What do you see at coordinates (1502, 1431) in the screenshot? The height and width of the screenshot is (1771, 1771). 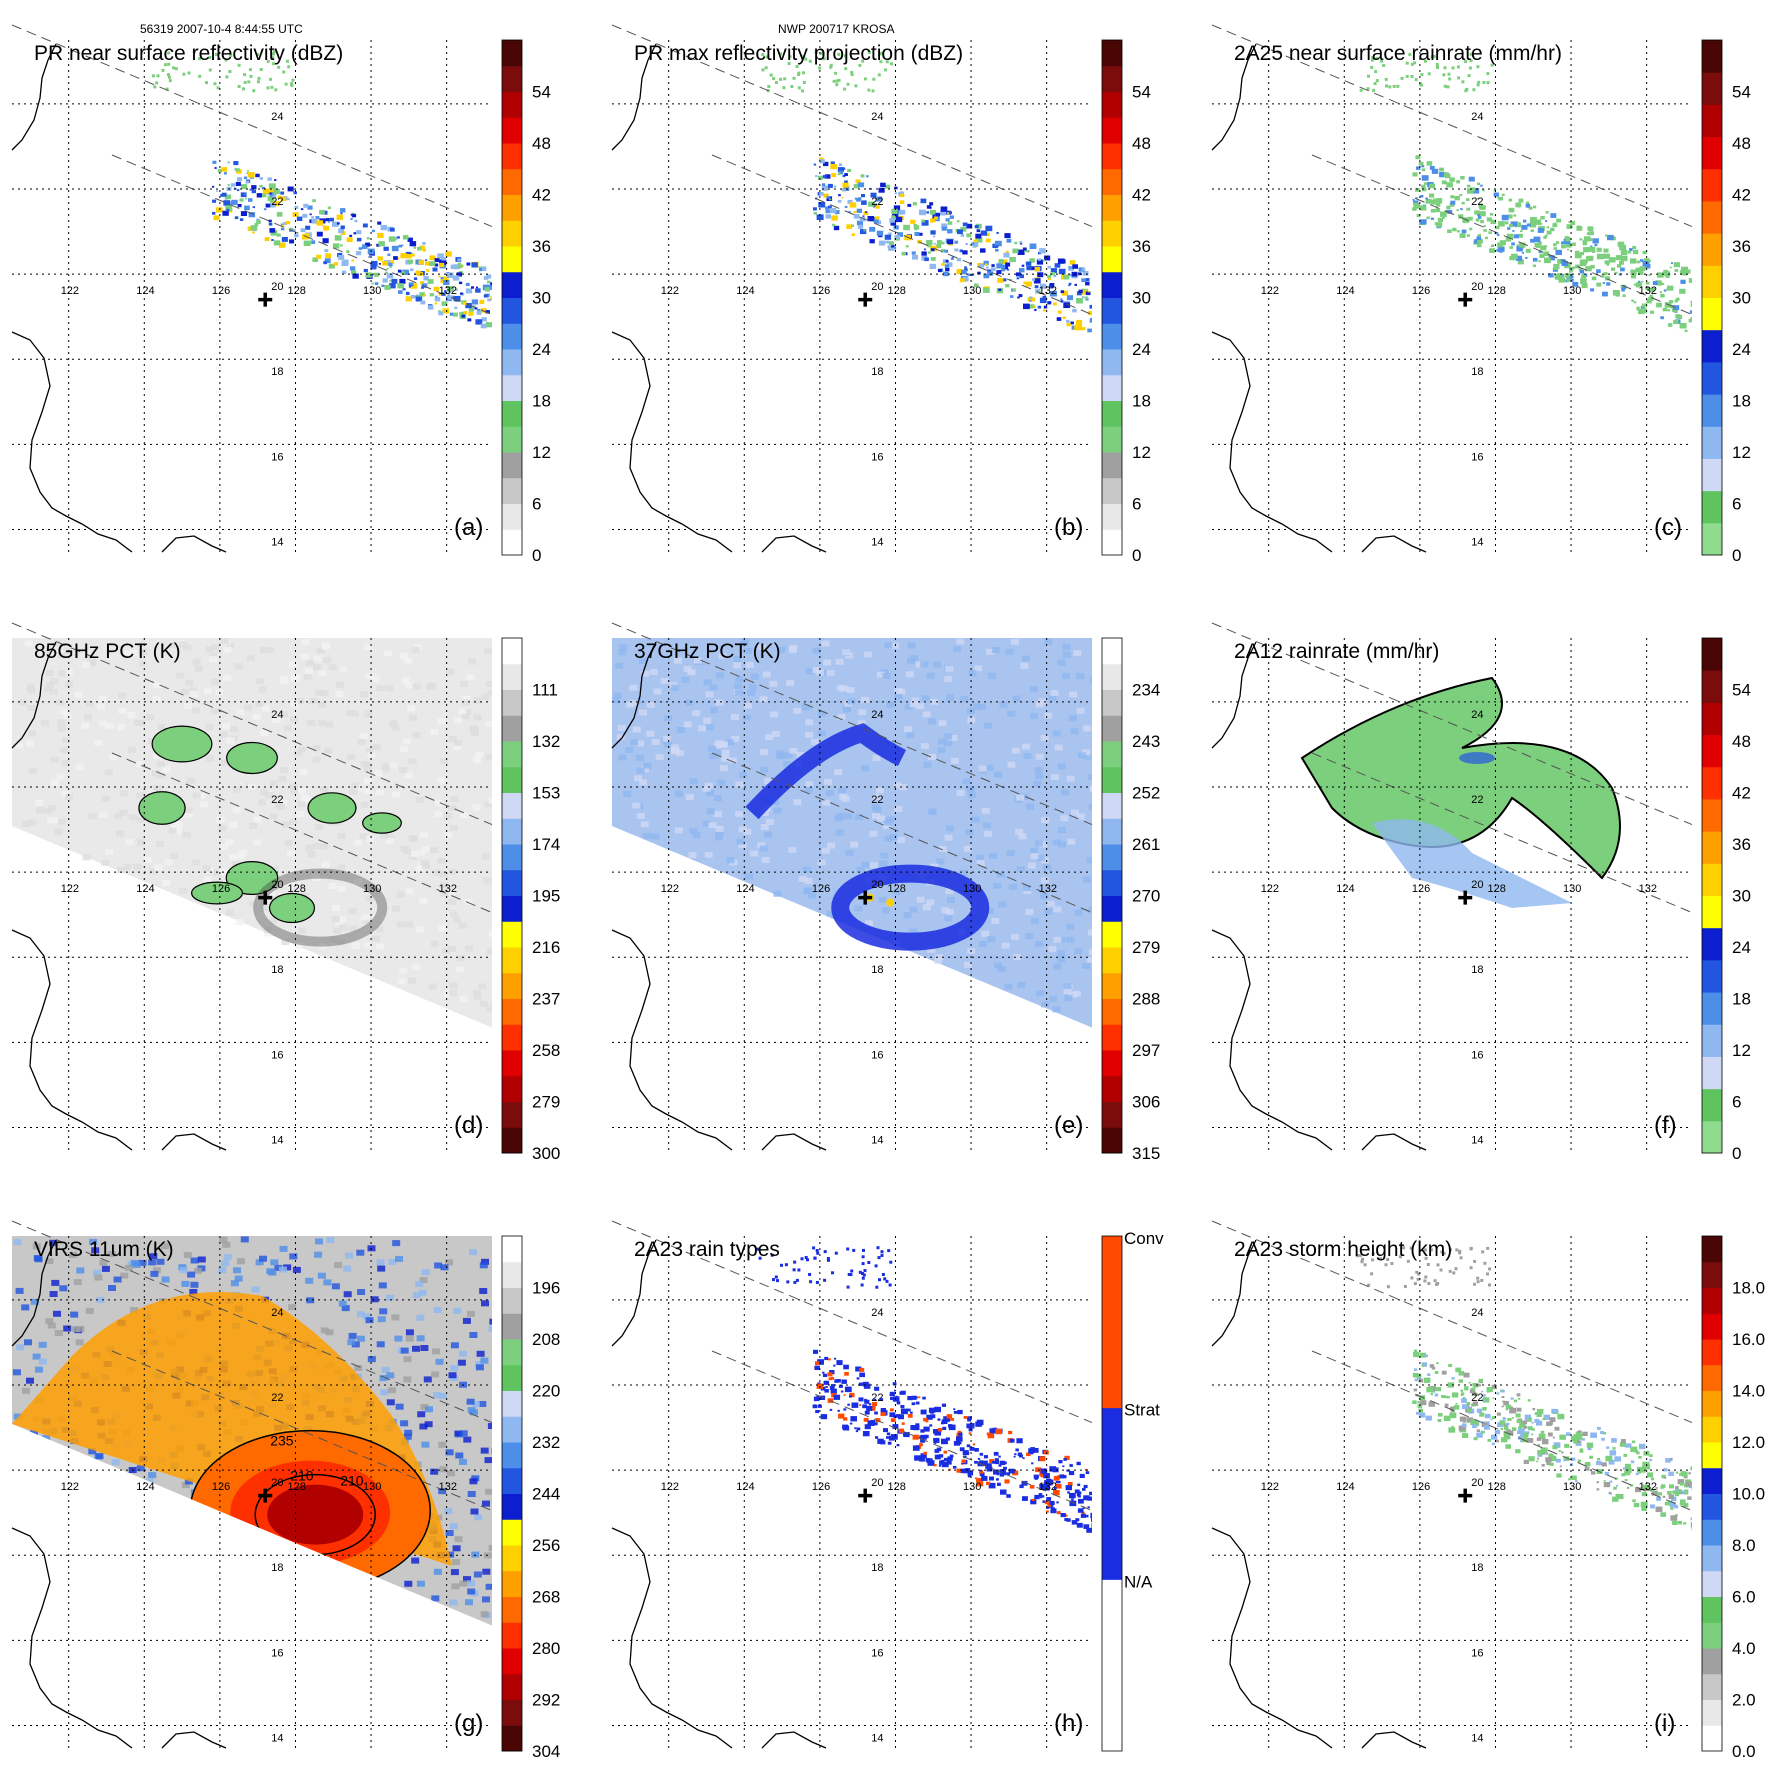 I see `swath-edge-lower` at bounding box center [1502, 1431].